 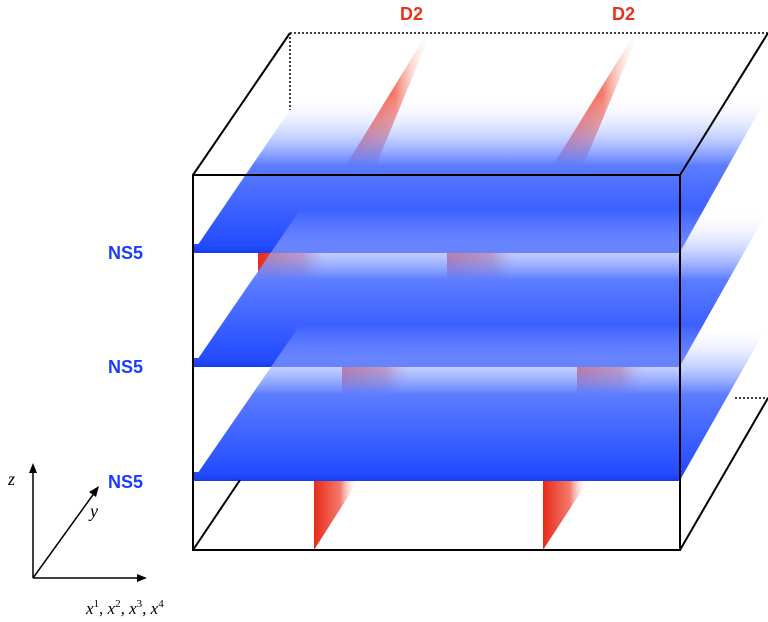 I want to click on ns5-label-middle: NS5, so click(x=125, y=367).